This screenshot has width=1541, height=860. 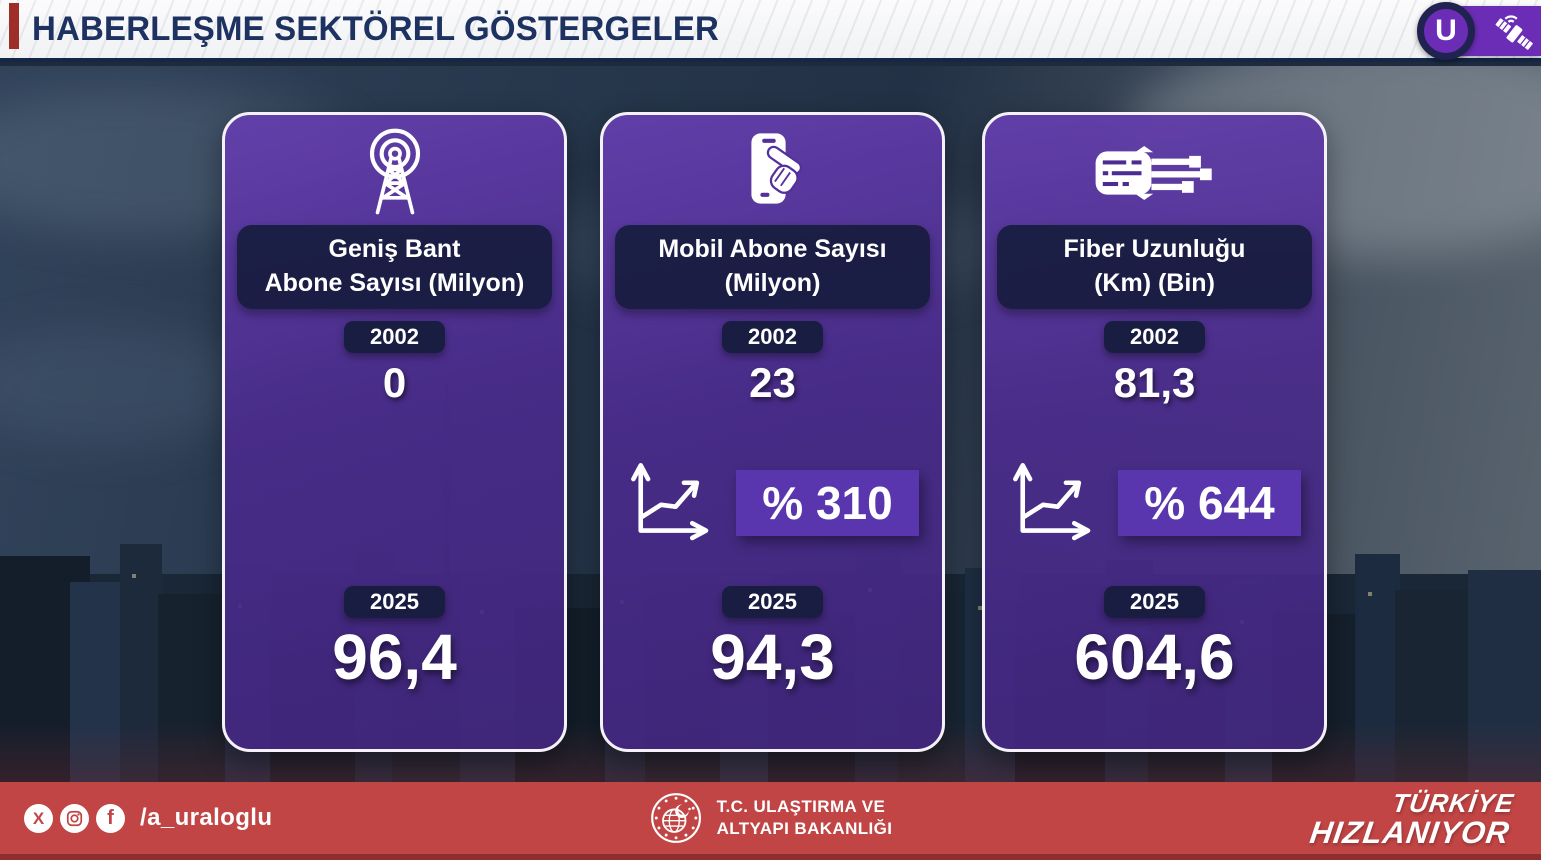 I want to click on end-value: 94,3, so click(x=772, y=656).